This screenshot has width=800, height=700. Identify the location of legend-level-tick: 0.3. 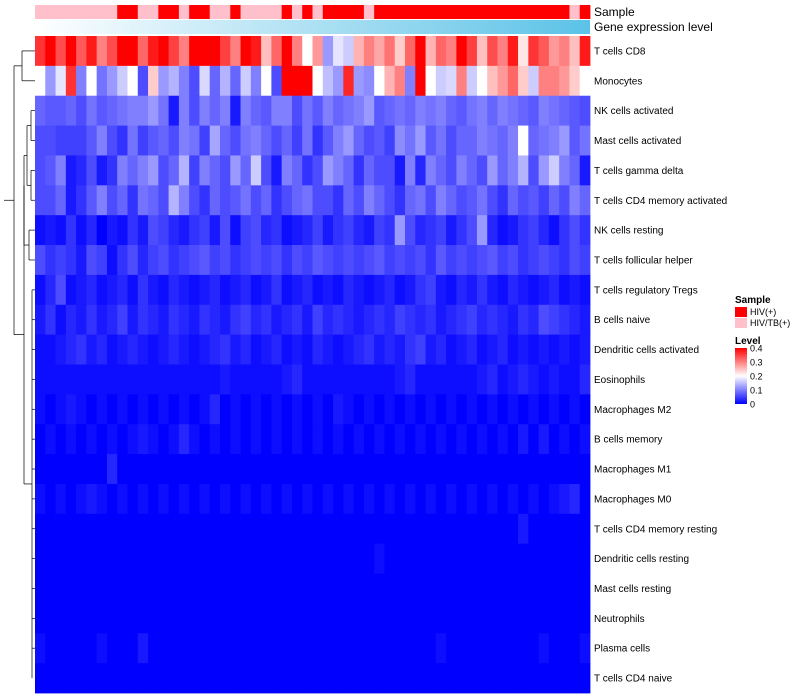
(756, 363).